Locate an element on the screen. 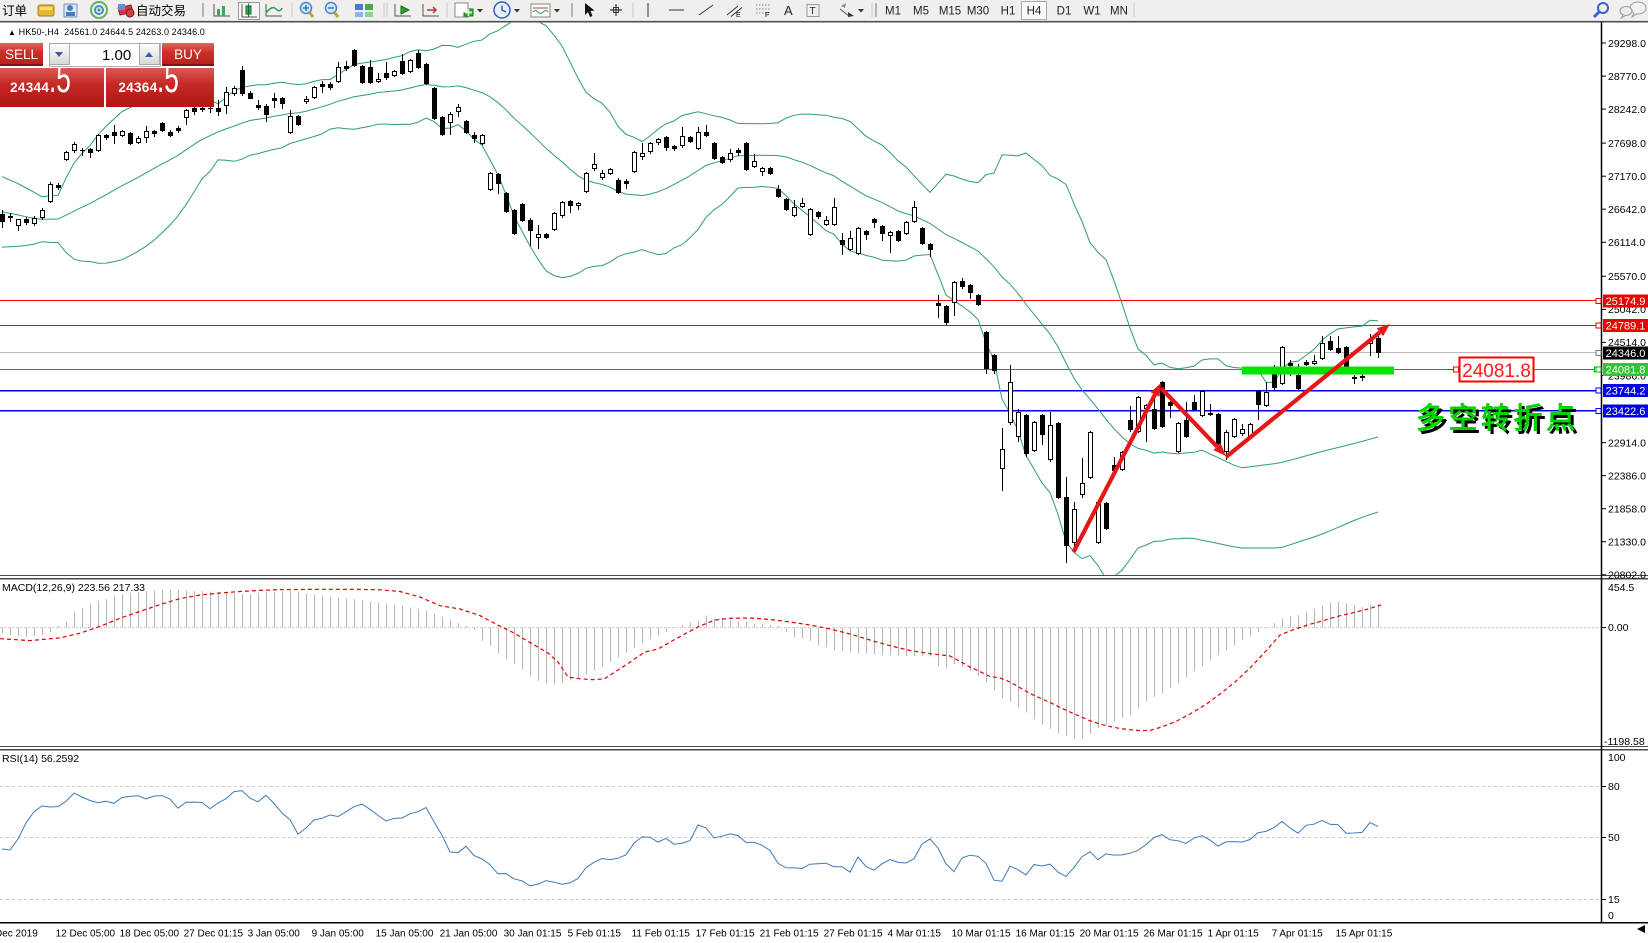 This screenshot has height=943, width=1648. svg-text: 15 Apr 01:15 is located at coordinates (1364, 934).